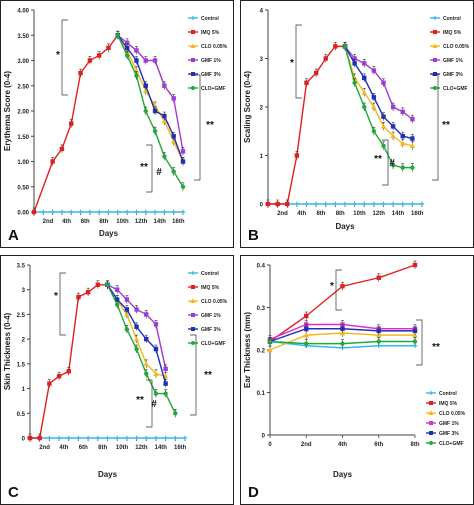 The height and width of the screenshot is (505, 474). What do you see at coordinates (306, 445) in the screenshot?
I see `x-tick-label: 2nd` at bounding box center [306, 445].